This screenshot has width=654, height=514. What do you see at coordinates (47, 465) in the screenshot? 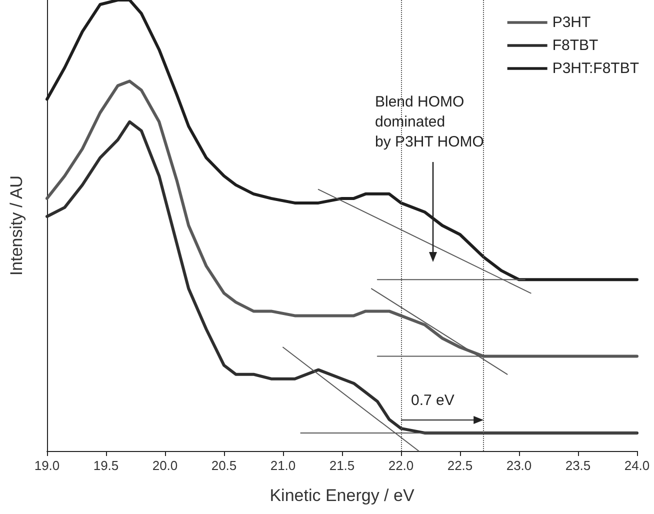
I see `x-tick-label: 19.0` at bounding box center [47, 465].